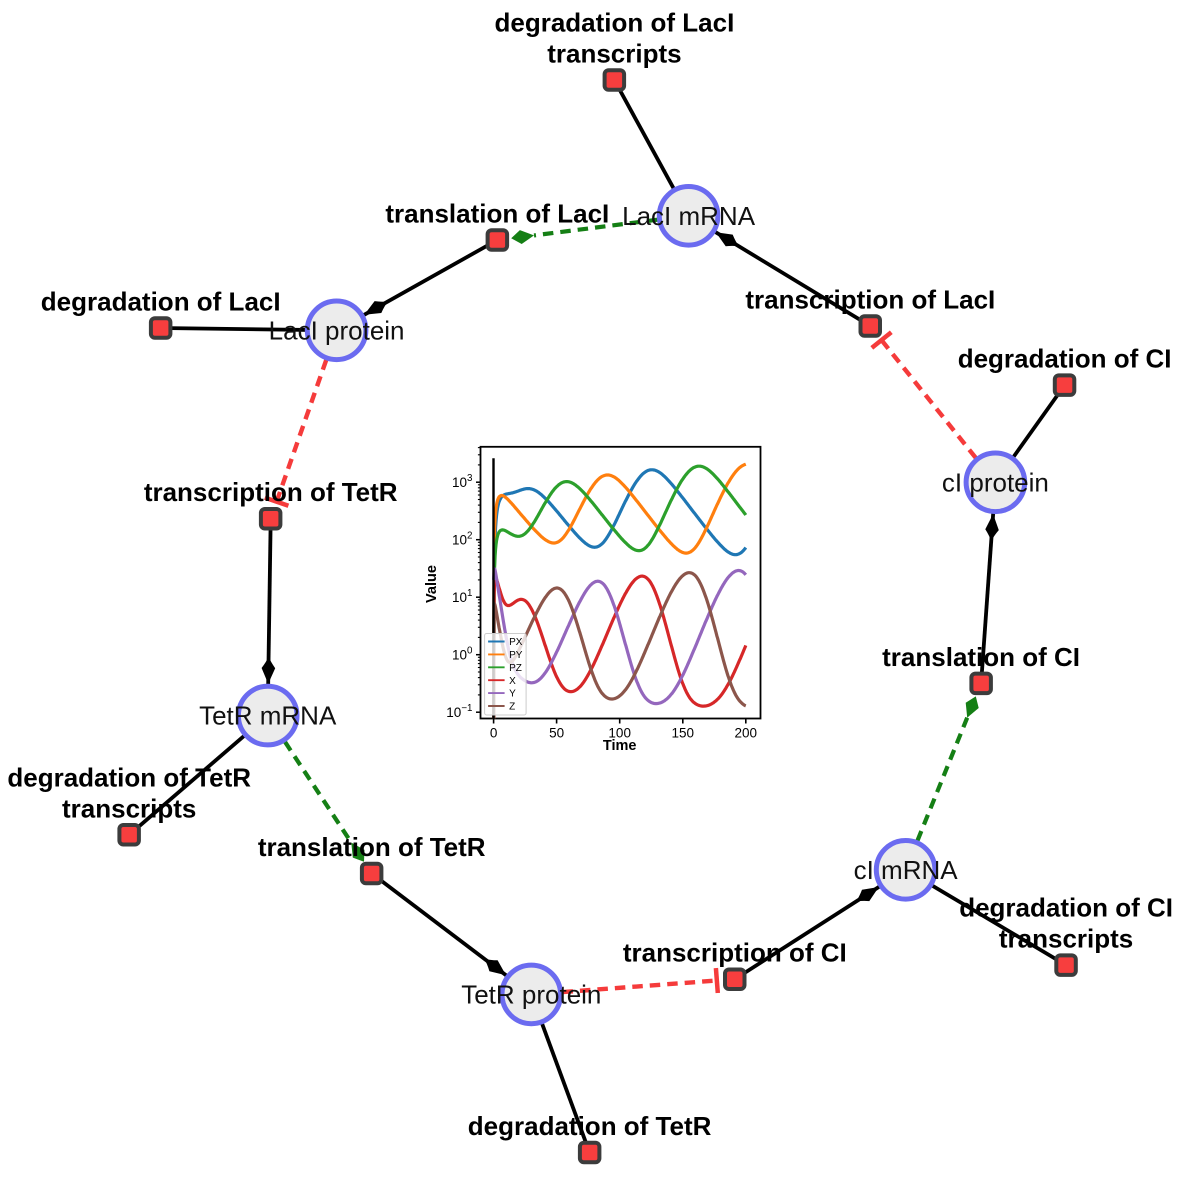  What do you see at coordinates (497, 214) in the screenshot?
I see `svg-text: translation of LacI` at bounding box center [497, 214].